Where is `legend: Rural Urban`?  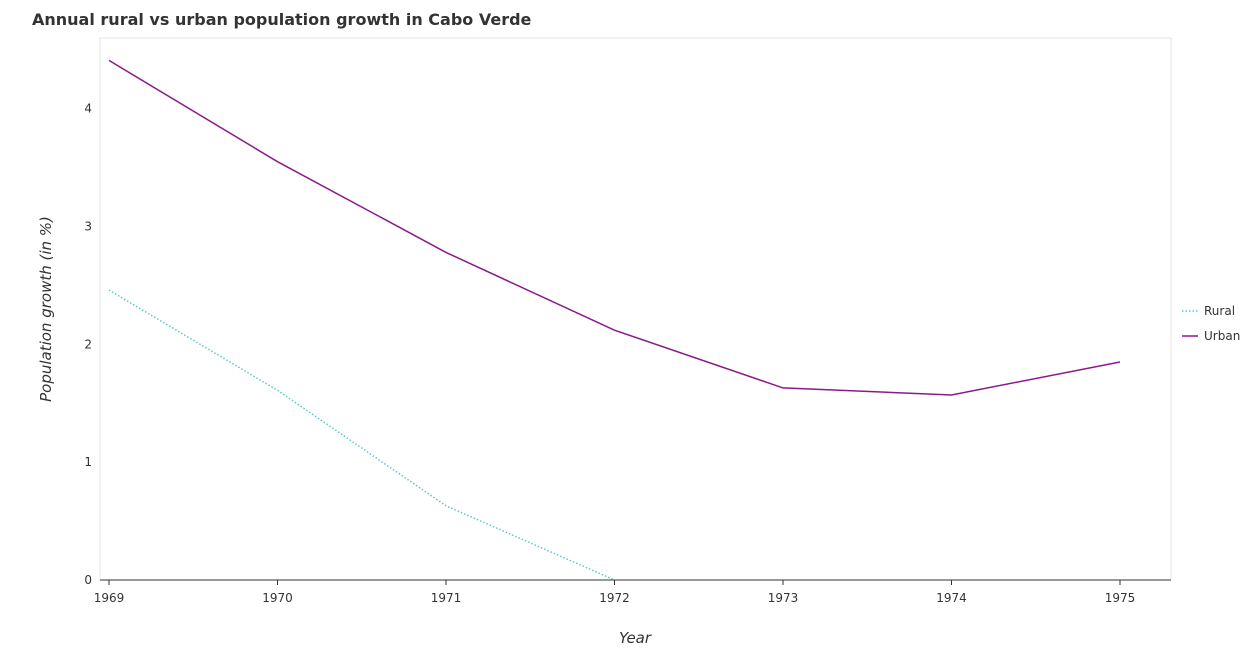
legend: Rural Urban is located at coordinates (1211, 323).